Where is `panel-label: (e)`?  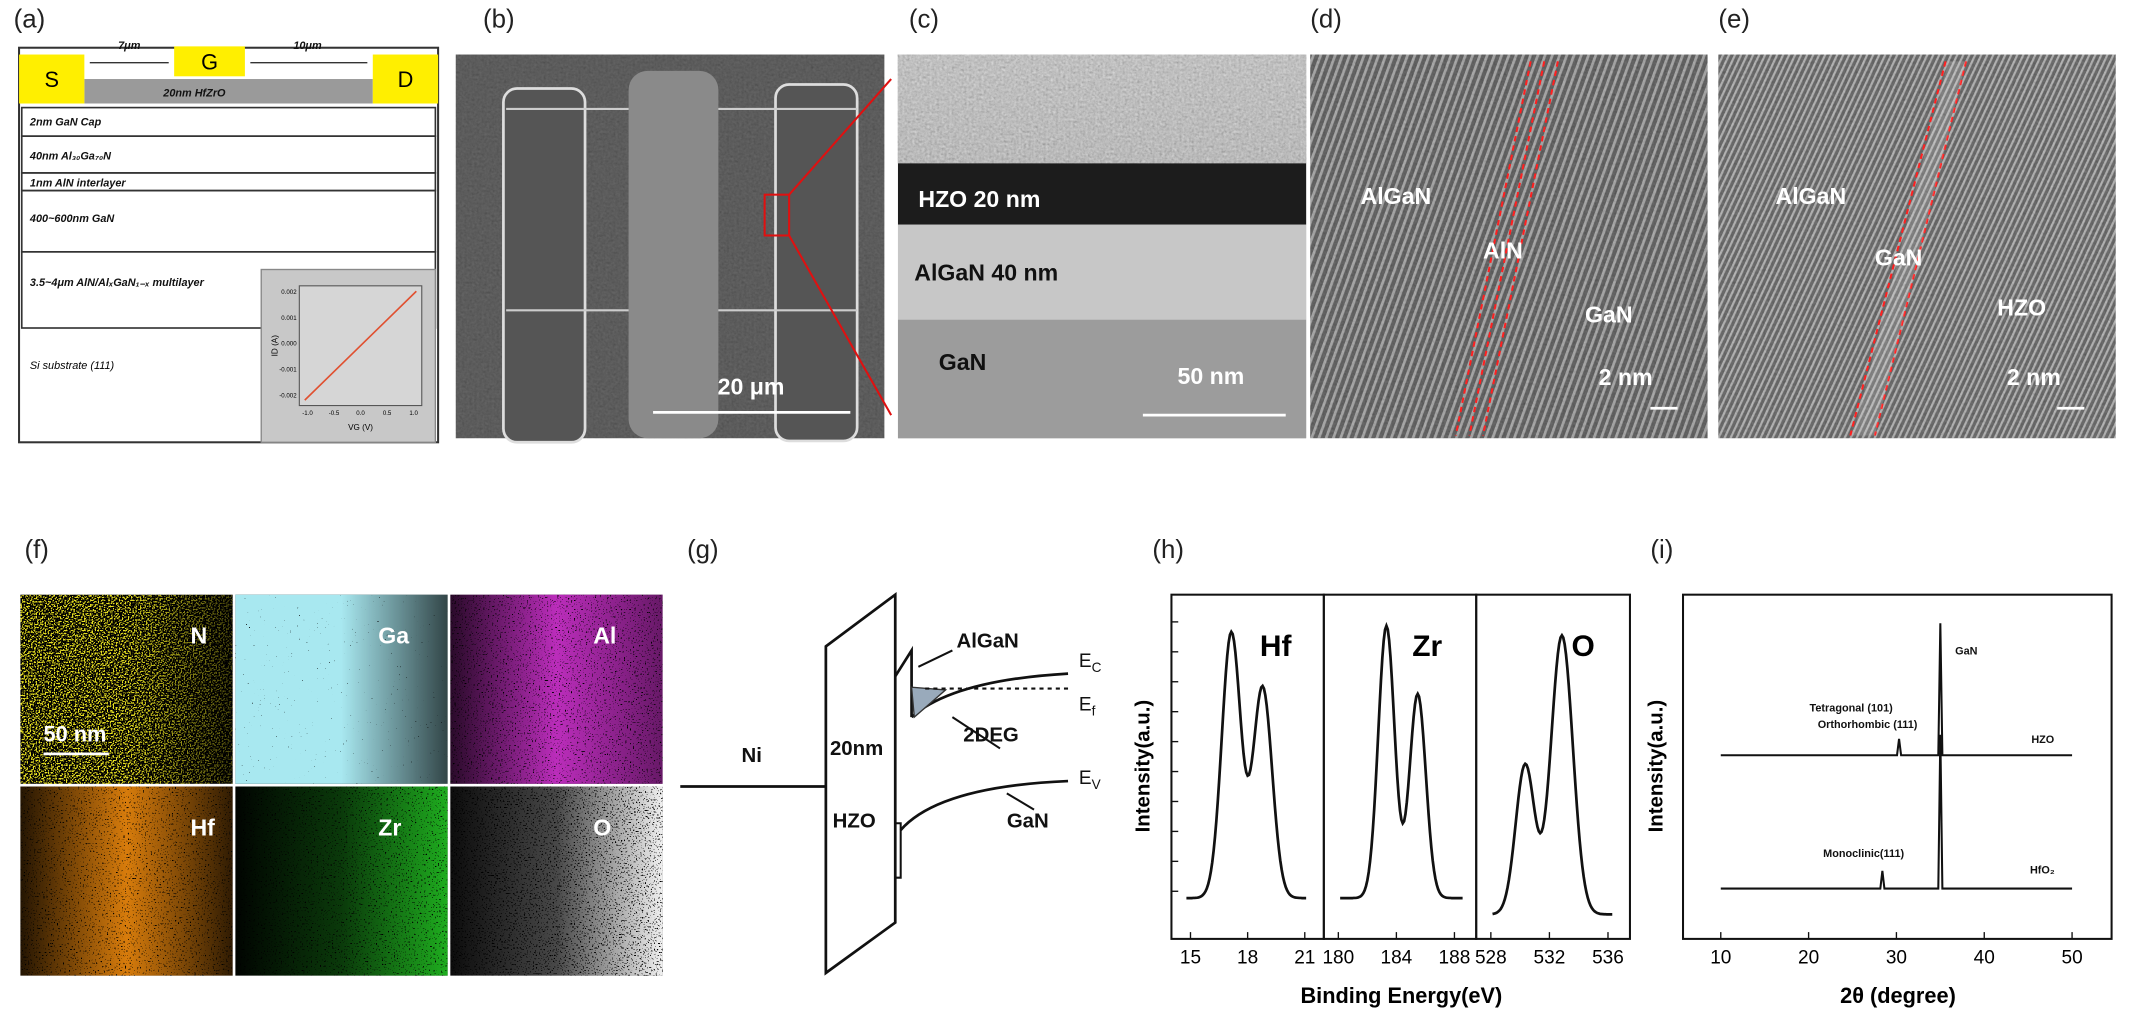 panel-label: (e) is located at coordinates (1734, 19).